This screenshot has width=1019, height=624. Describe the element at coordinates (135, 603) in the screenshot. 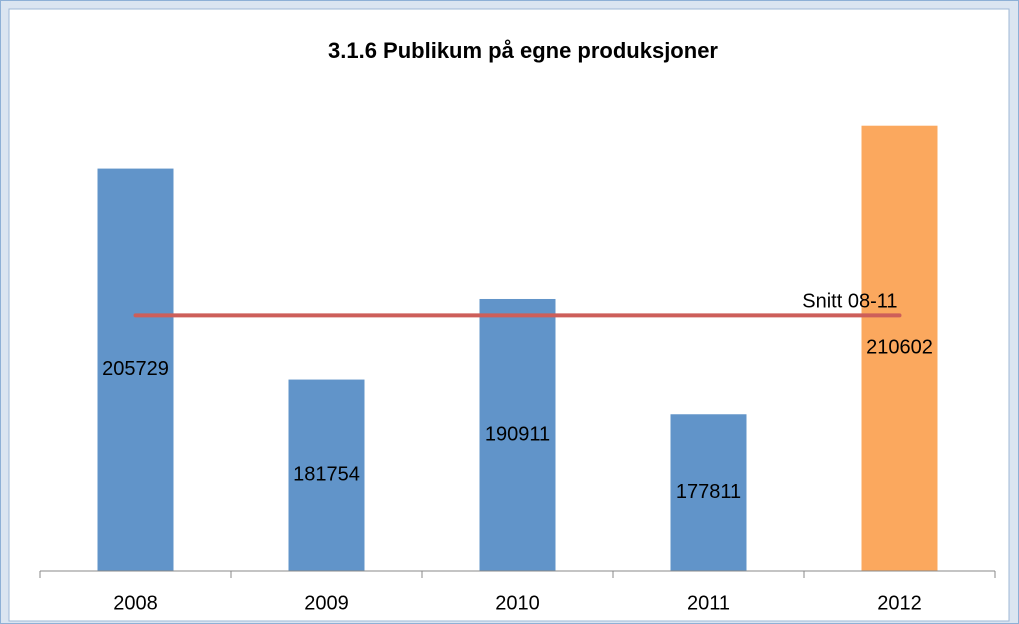

I see `x-tick-label: 2008` at that location.